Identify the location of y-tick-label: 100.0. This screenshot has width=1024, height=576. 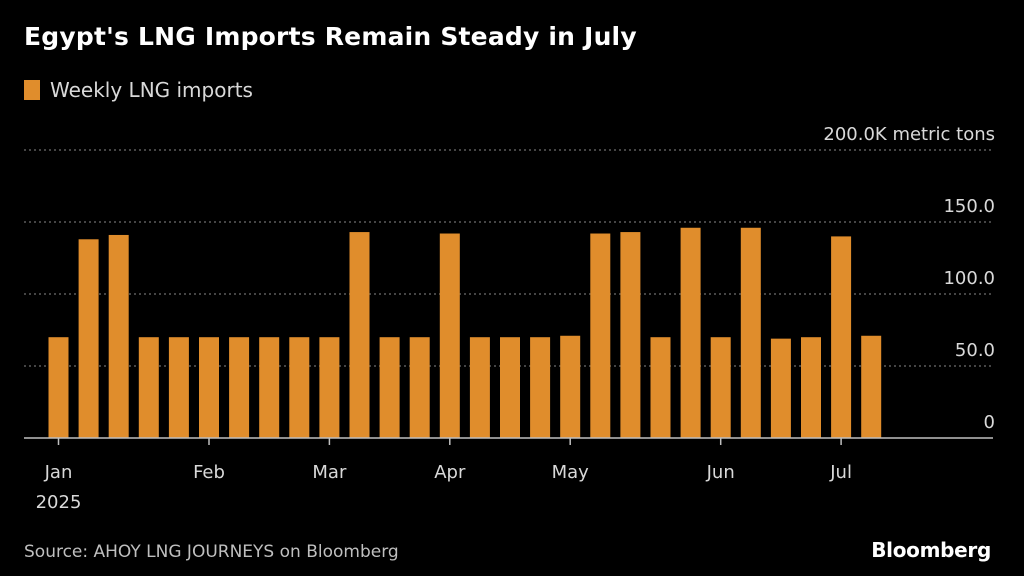
(969, 278).